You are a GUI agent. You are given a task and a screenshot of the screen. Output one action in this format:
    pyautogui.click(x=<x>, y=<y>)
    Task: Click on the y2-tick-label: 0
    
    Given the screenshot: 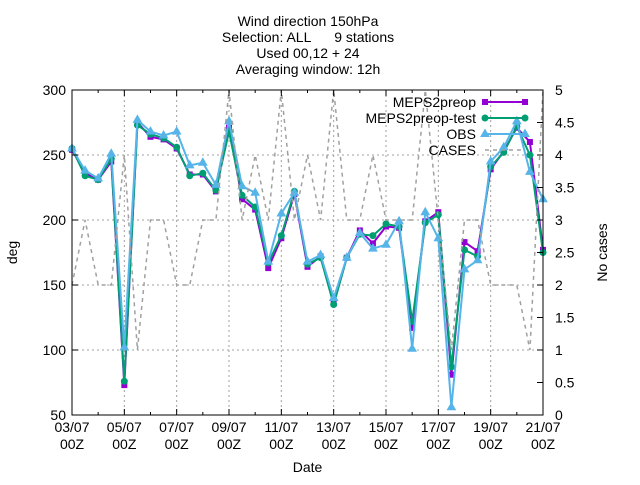 What is the action you would take?
    pyautogui.click(x=559, y=415)
    